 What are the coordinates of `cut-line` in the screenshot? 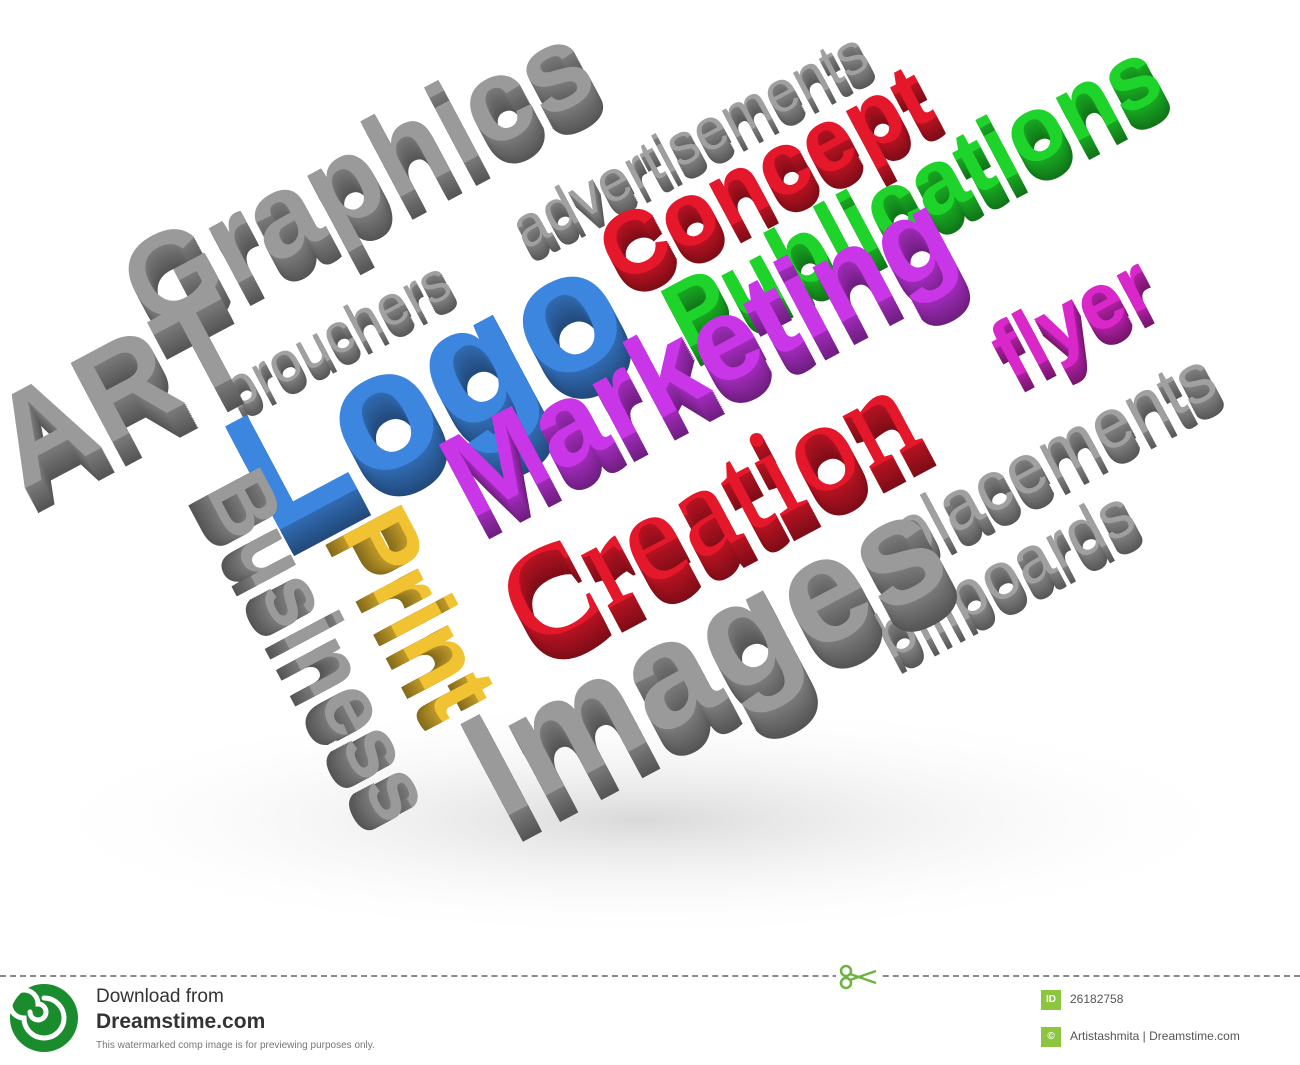 It's located at (650, 976).